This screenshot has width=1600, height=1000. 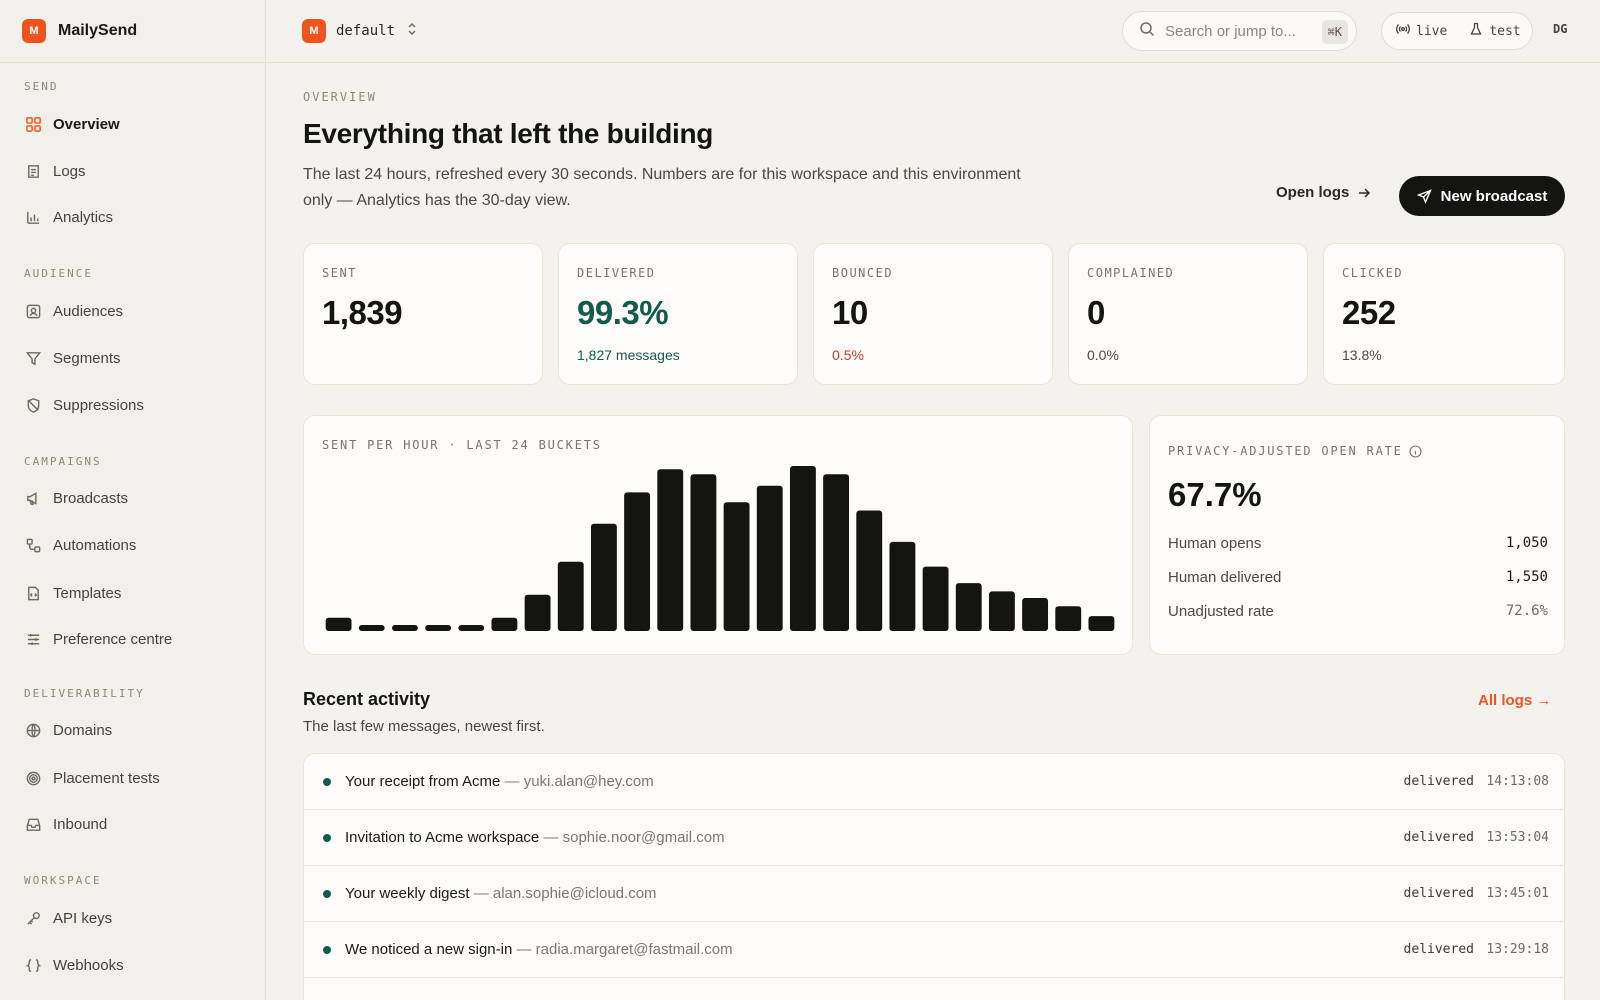 What do you see at coordinates (91, 498) in the screenshot?
I see `sidebar-item-label: Broadcasts` at bounding box center [91, 498].